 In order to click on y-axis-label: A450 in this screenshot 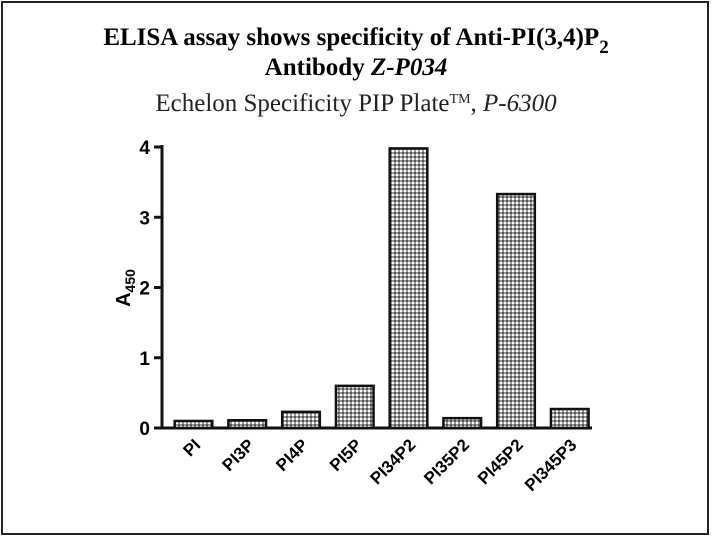, I will do `click(125, 288)`.